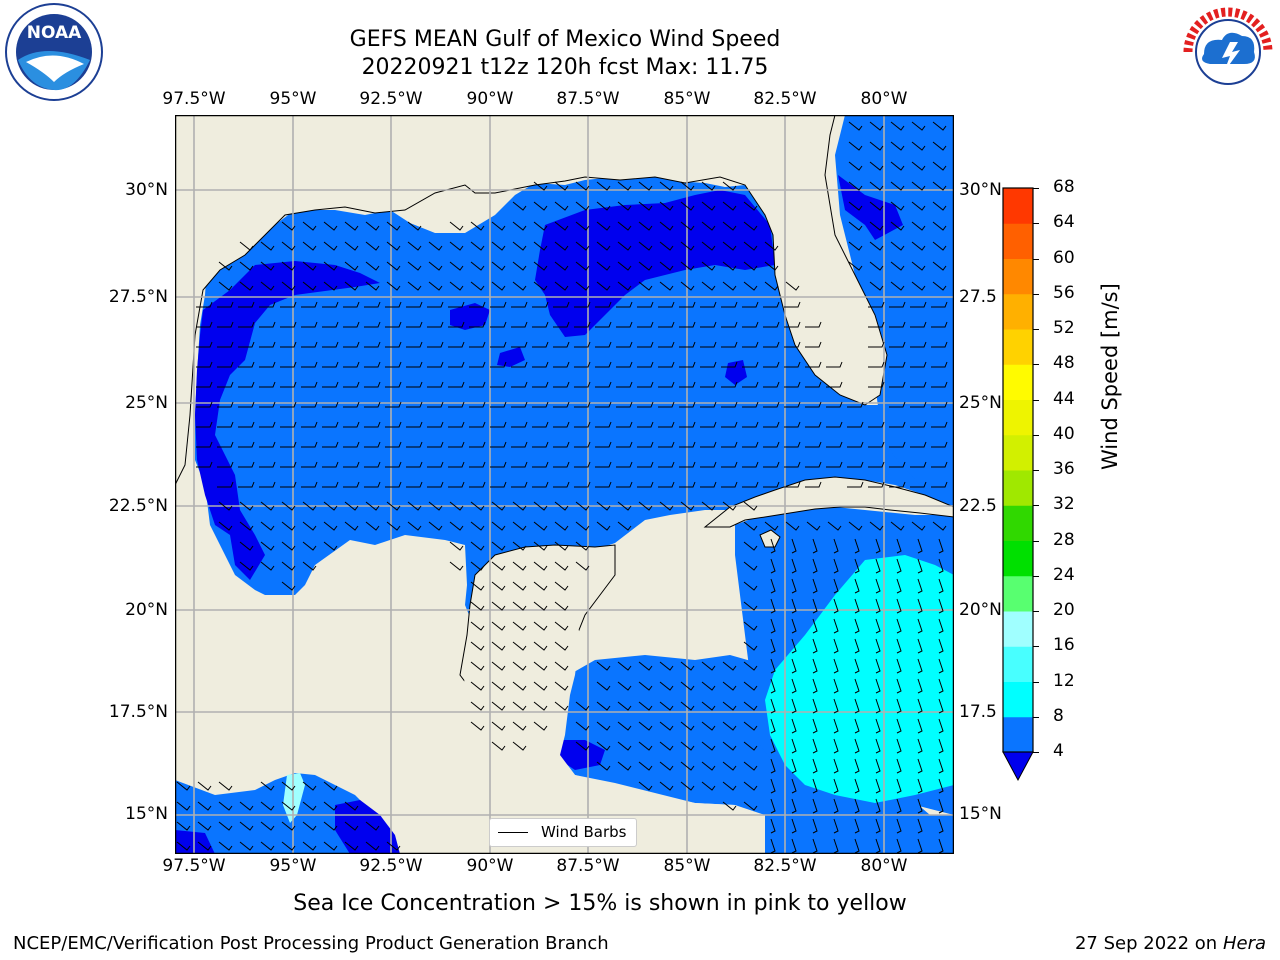  I want to click on y-tick-right: 20°N, so click(980, 610).